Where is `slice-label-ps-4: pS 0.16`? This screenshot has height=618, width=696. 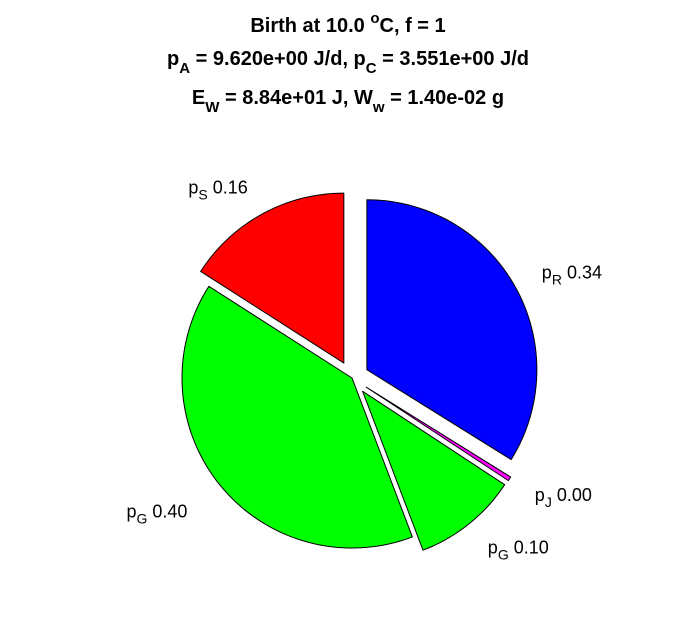 slice-label-ps-4: pS 0.16 is located at coordinates (217, 190).